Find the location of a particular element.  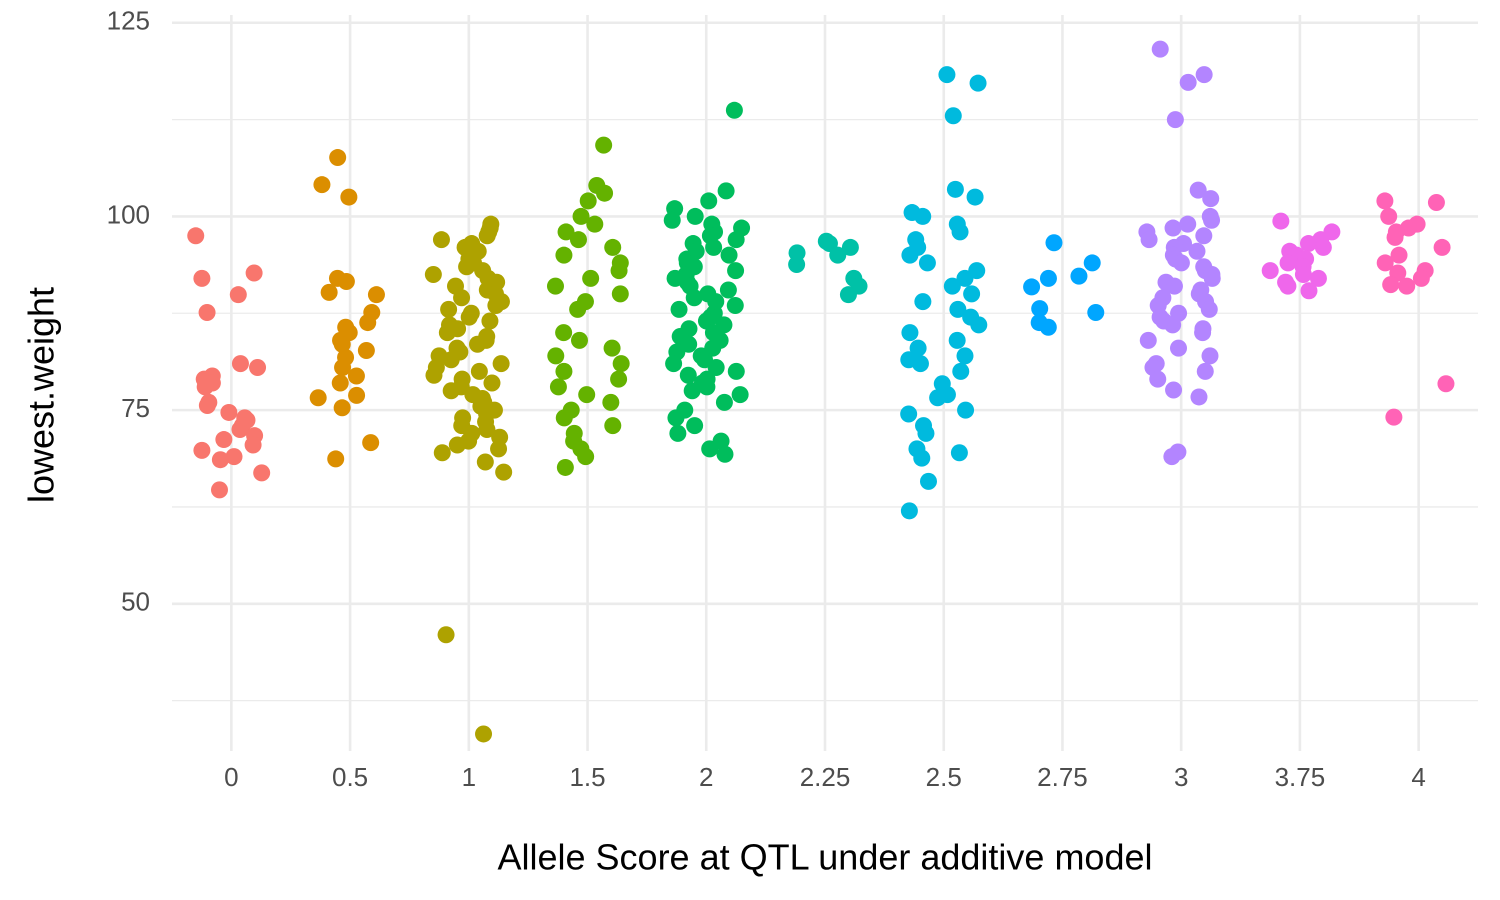

x-axis-title: Allele Score at QTL under additive model is located at coordinates (824, 857).